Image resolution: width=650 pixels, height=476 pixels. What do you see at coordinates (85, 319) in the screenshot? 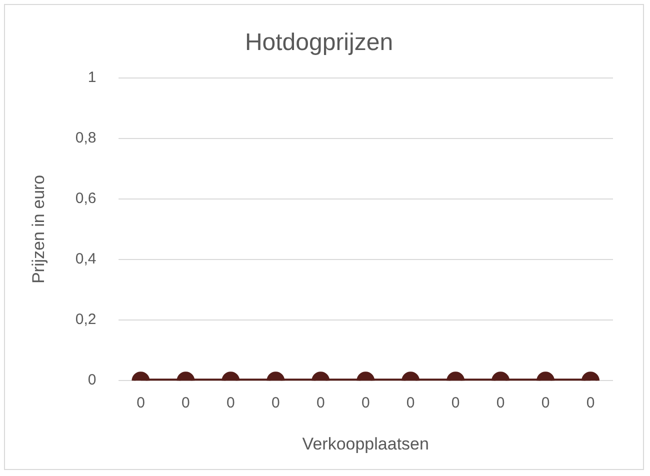
I see `y-tick-label: 0,2` at bounding box center [85, 319].